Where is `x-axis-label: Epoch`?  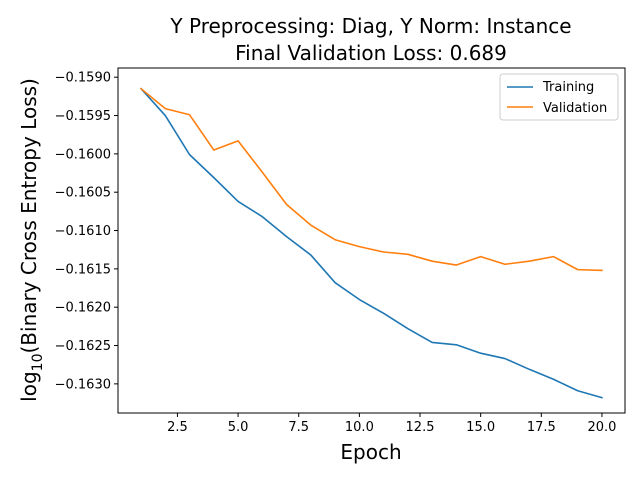 x-axis-label: Epoch is located at coordinates (370, 452).